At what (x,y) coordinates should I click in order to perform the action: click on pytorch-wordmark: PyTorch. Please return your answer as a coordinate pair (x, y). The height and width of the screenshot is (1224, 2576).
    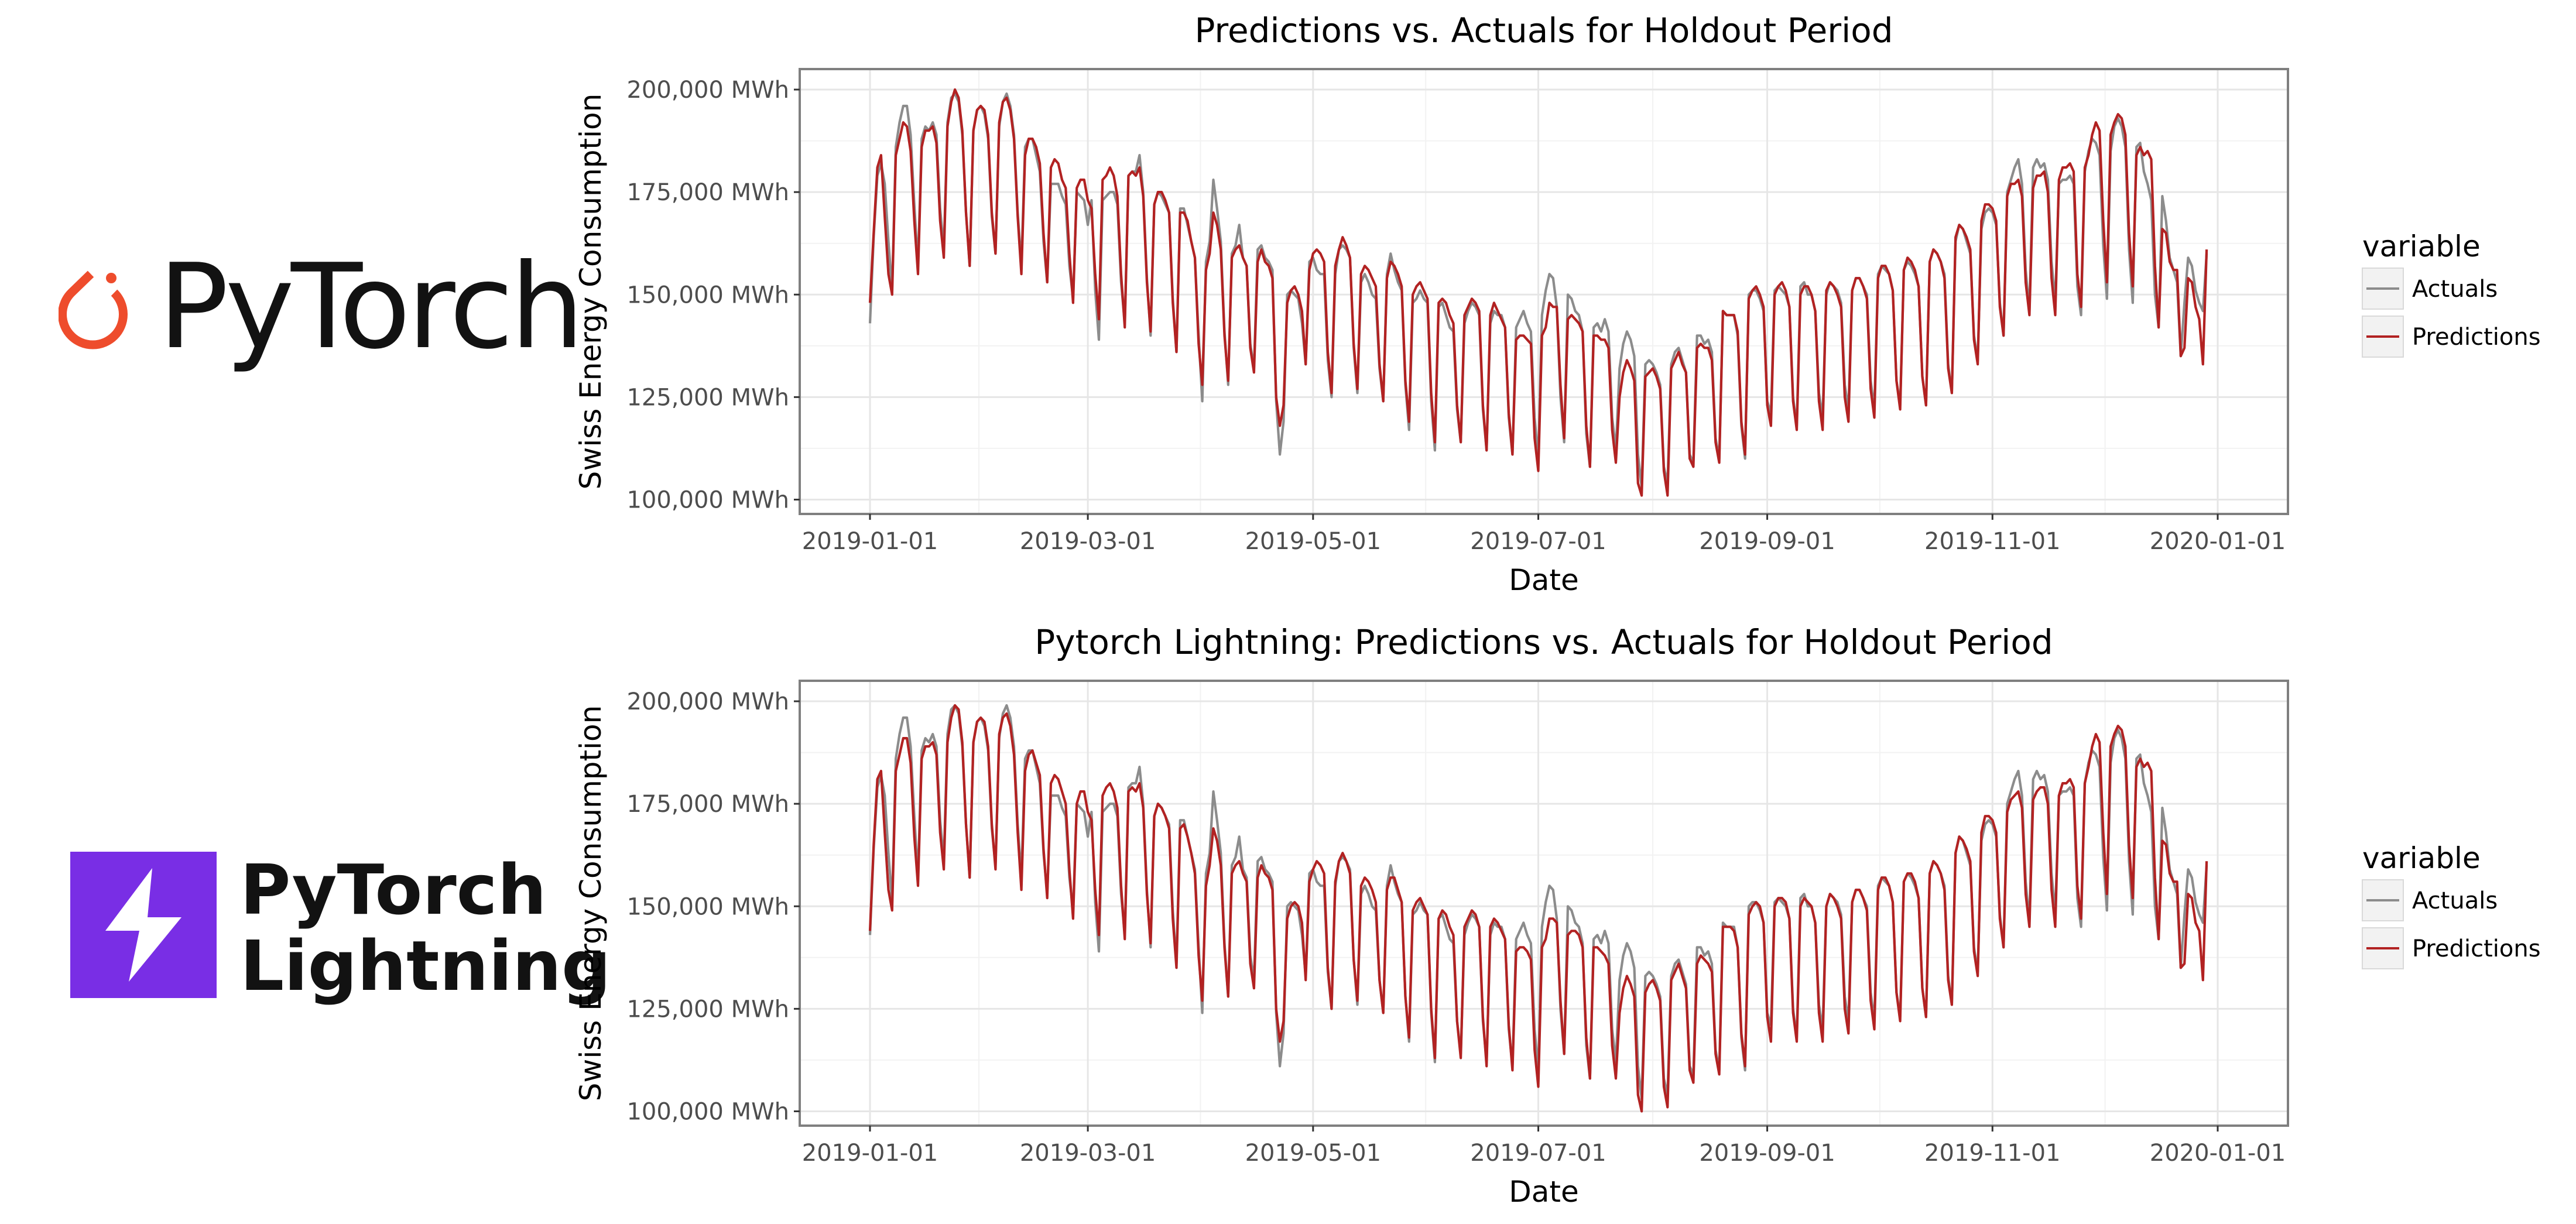
    Looking at the image, I should click on (371, 307).